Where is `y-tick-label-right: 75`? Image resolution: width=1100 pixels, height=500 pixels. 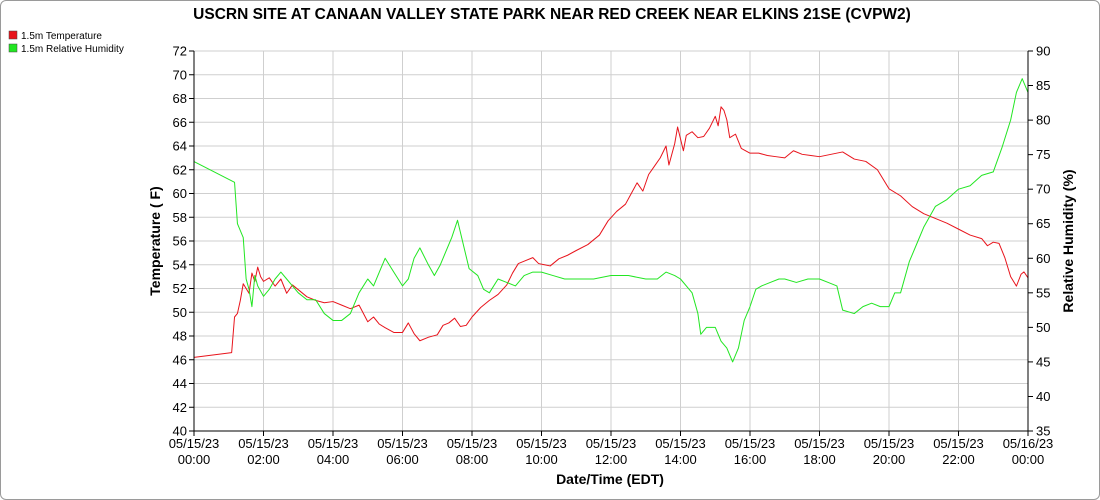 y-tick-label-right: 75 is located at coordinates (1043, 154).